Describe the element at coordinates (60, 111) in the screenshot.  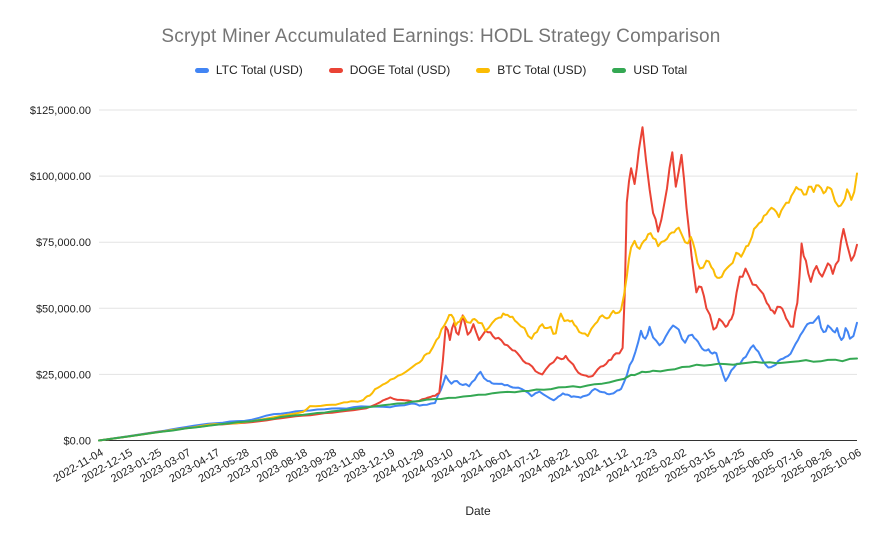
I see `y-tick-label: $125,000.00` at that location.